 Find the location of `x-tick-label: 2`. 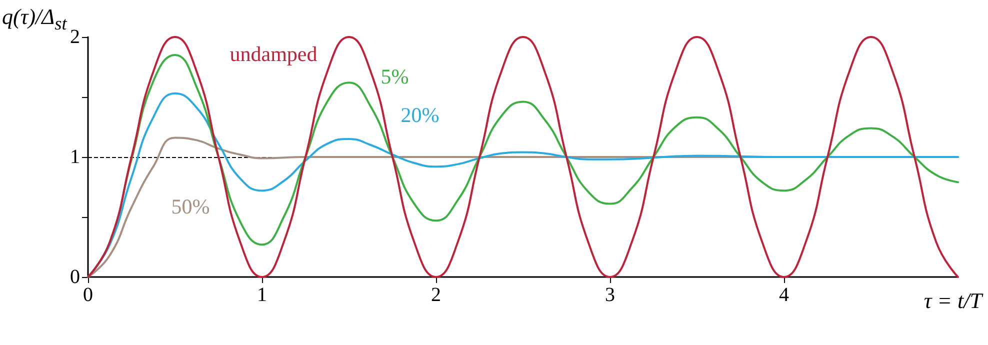

x-tick-label: 2 is located at coordinates (436, 295).